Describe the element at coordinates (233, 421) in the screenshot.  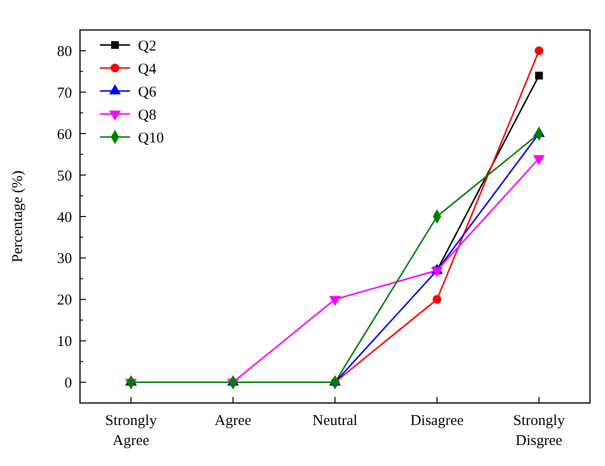
I see `x-tick-label: Agree` at that location.